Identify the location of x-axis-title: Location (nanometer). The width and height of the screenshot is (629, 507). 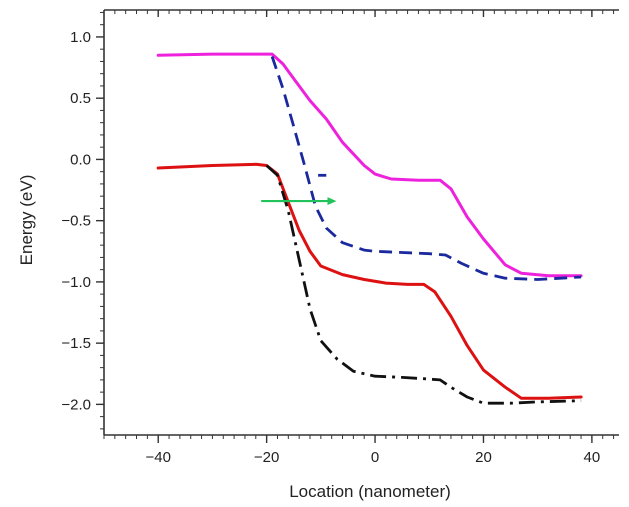
(370, 491).